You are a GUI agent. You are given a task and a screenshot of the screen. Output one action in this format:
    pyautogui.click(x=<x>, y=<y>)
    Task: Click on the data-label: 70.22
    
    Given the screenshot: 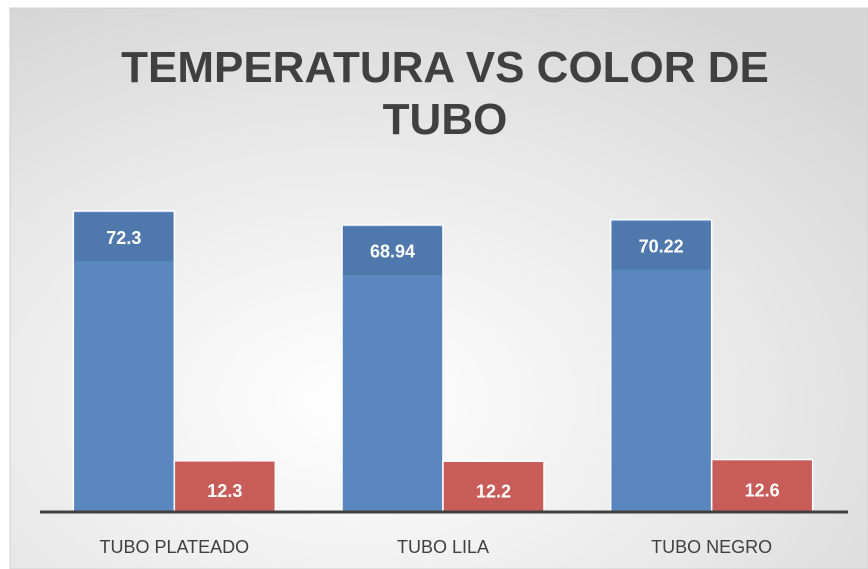 What is the action you would take?
    pyautogui.click(x=661, y=246)
    